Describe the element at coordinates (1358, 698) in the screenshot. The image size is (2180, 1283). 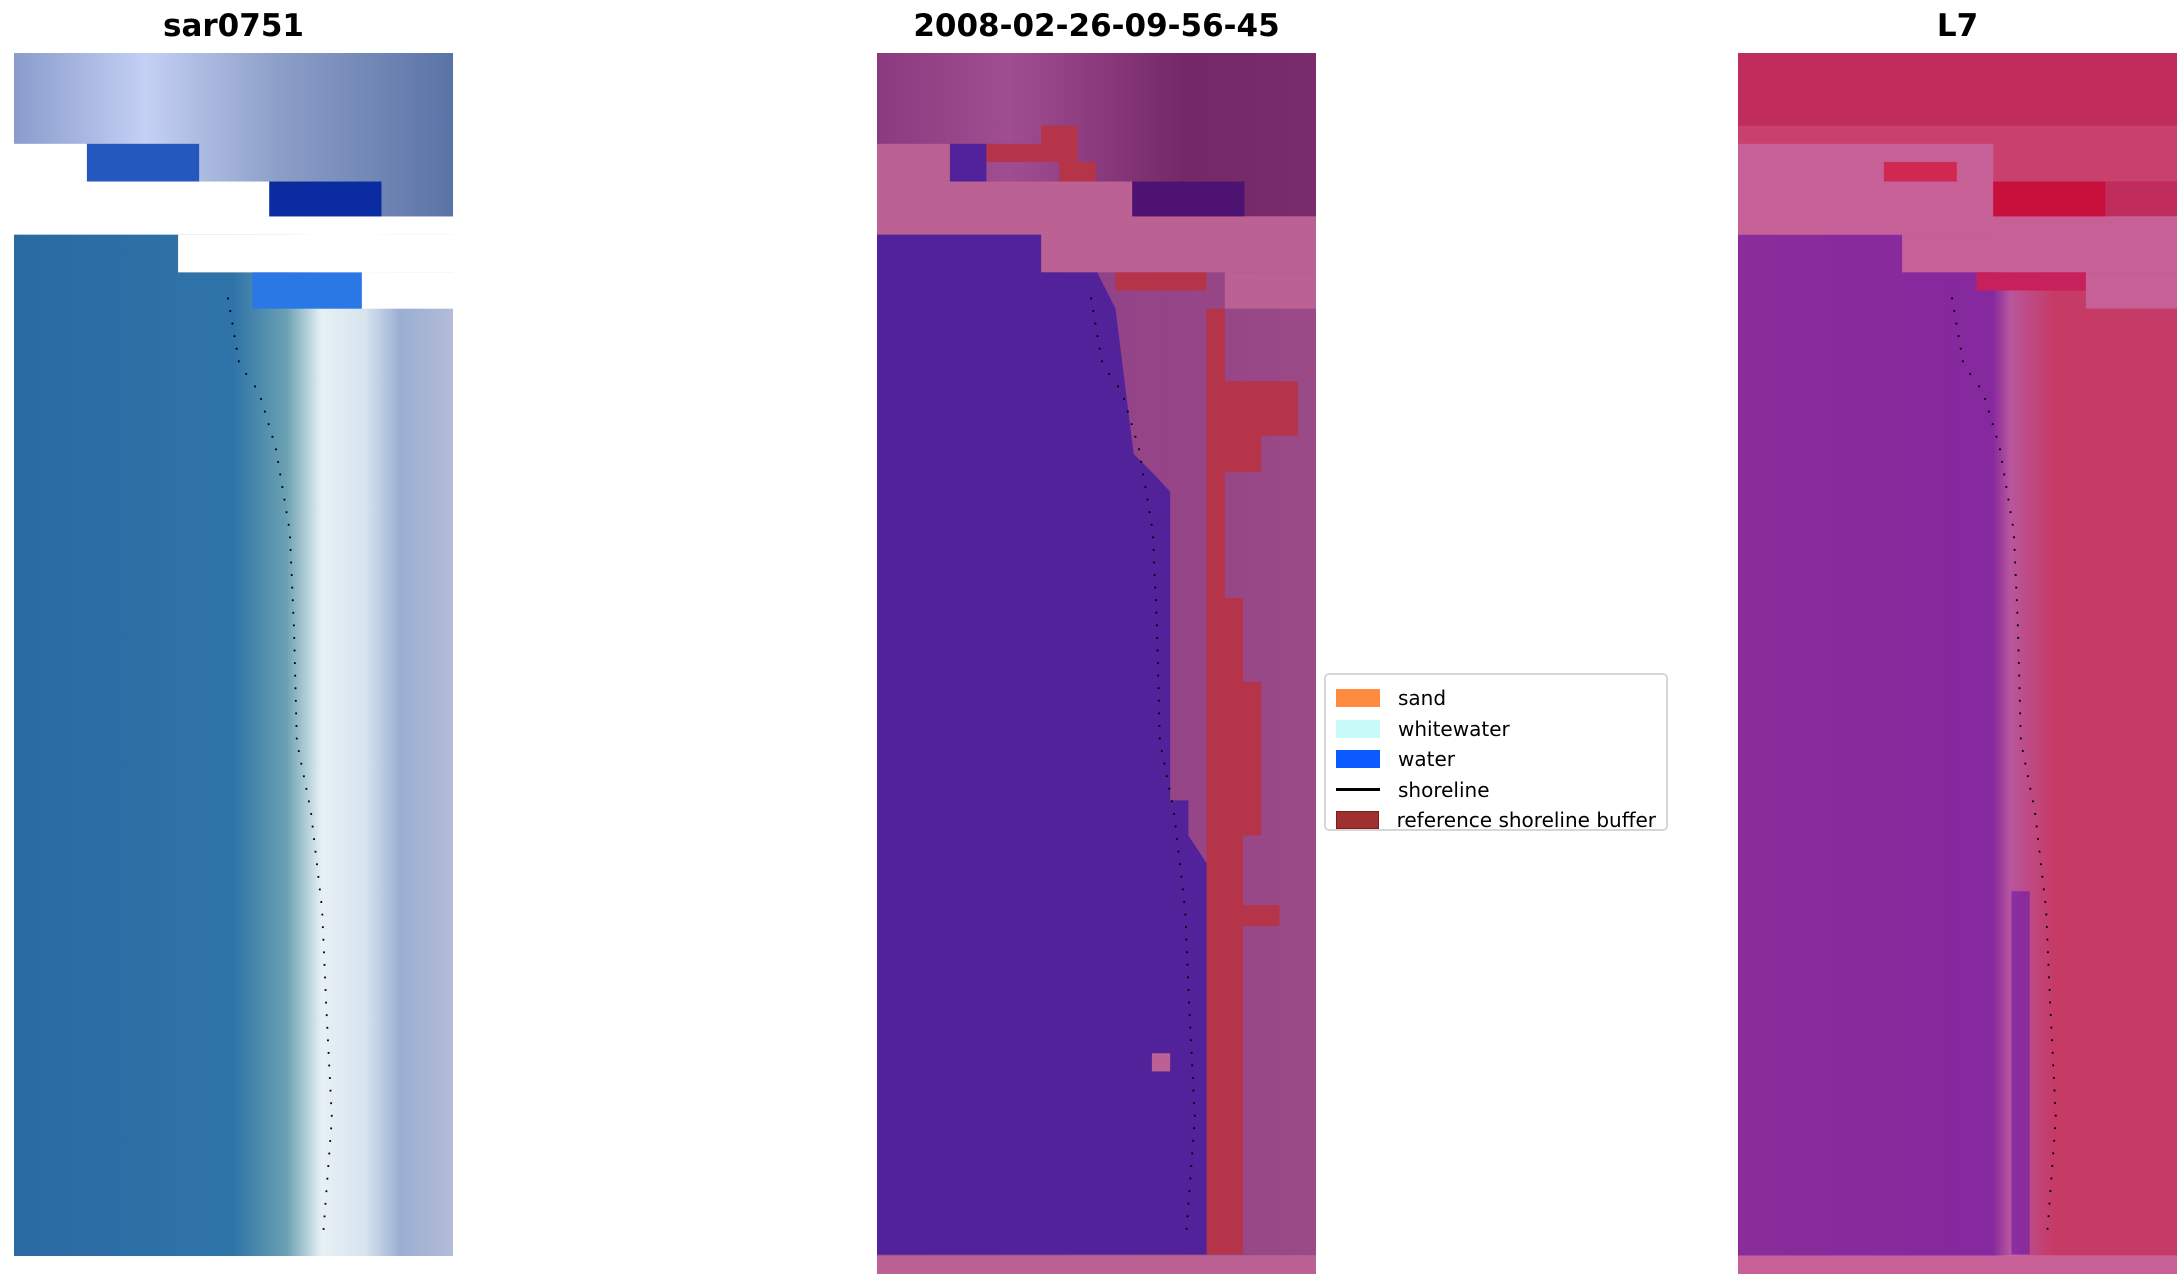
I see `sand-swatch` at that location.